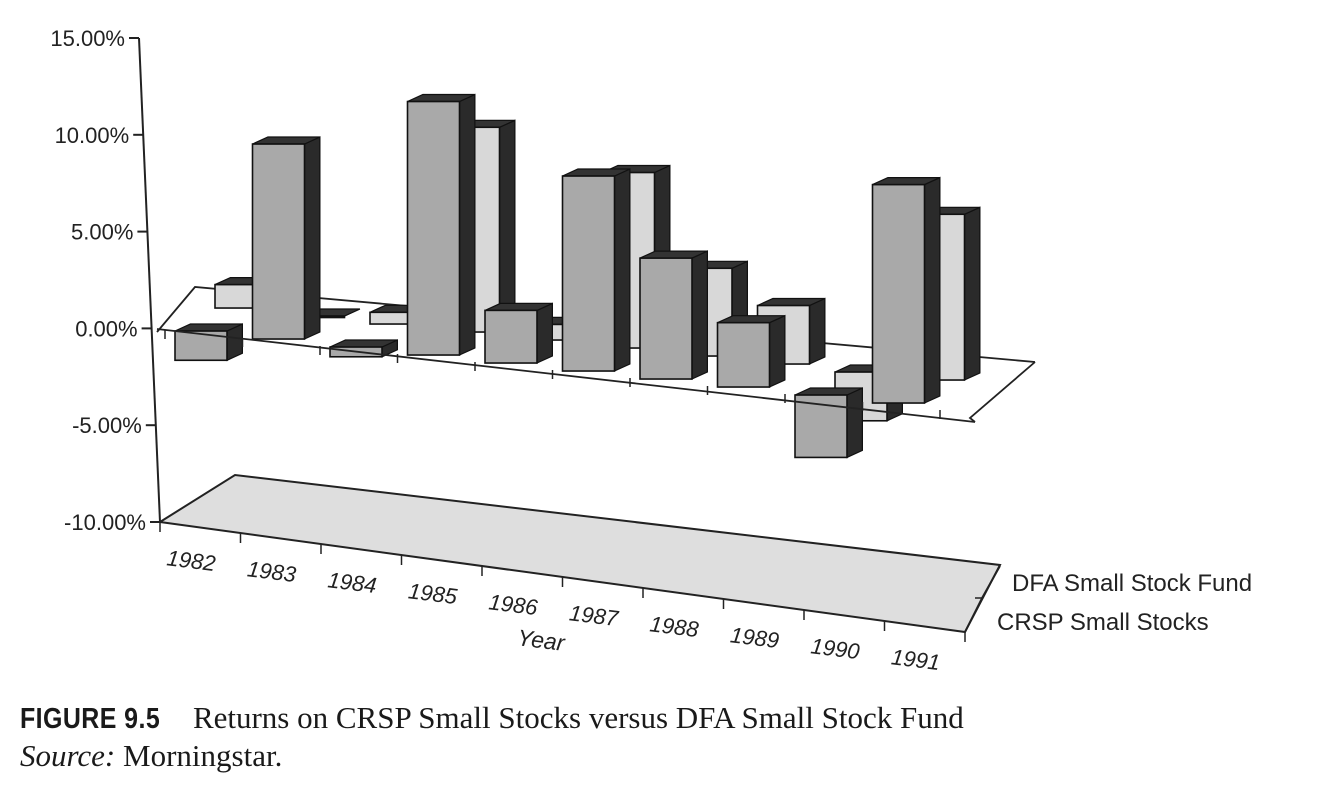  What do you see at coordinates (106, 328) in the screenshot?
I see `y-tick-label: 0.00%` at bounding box center [106, 328].